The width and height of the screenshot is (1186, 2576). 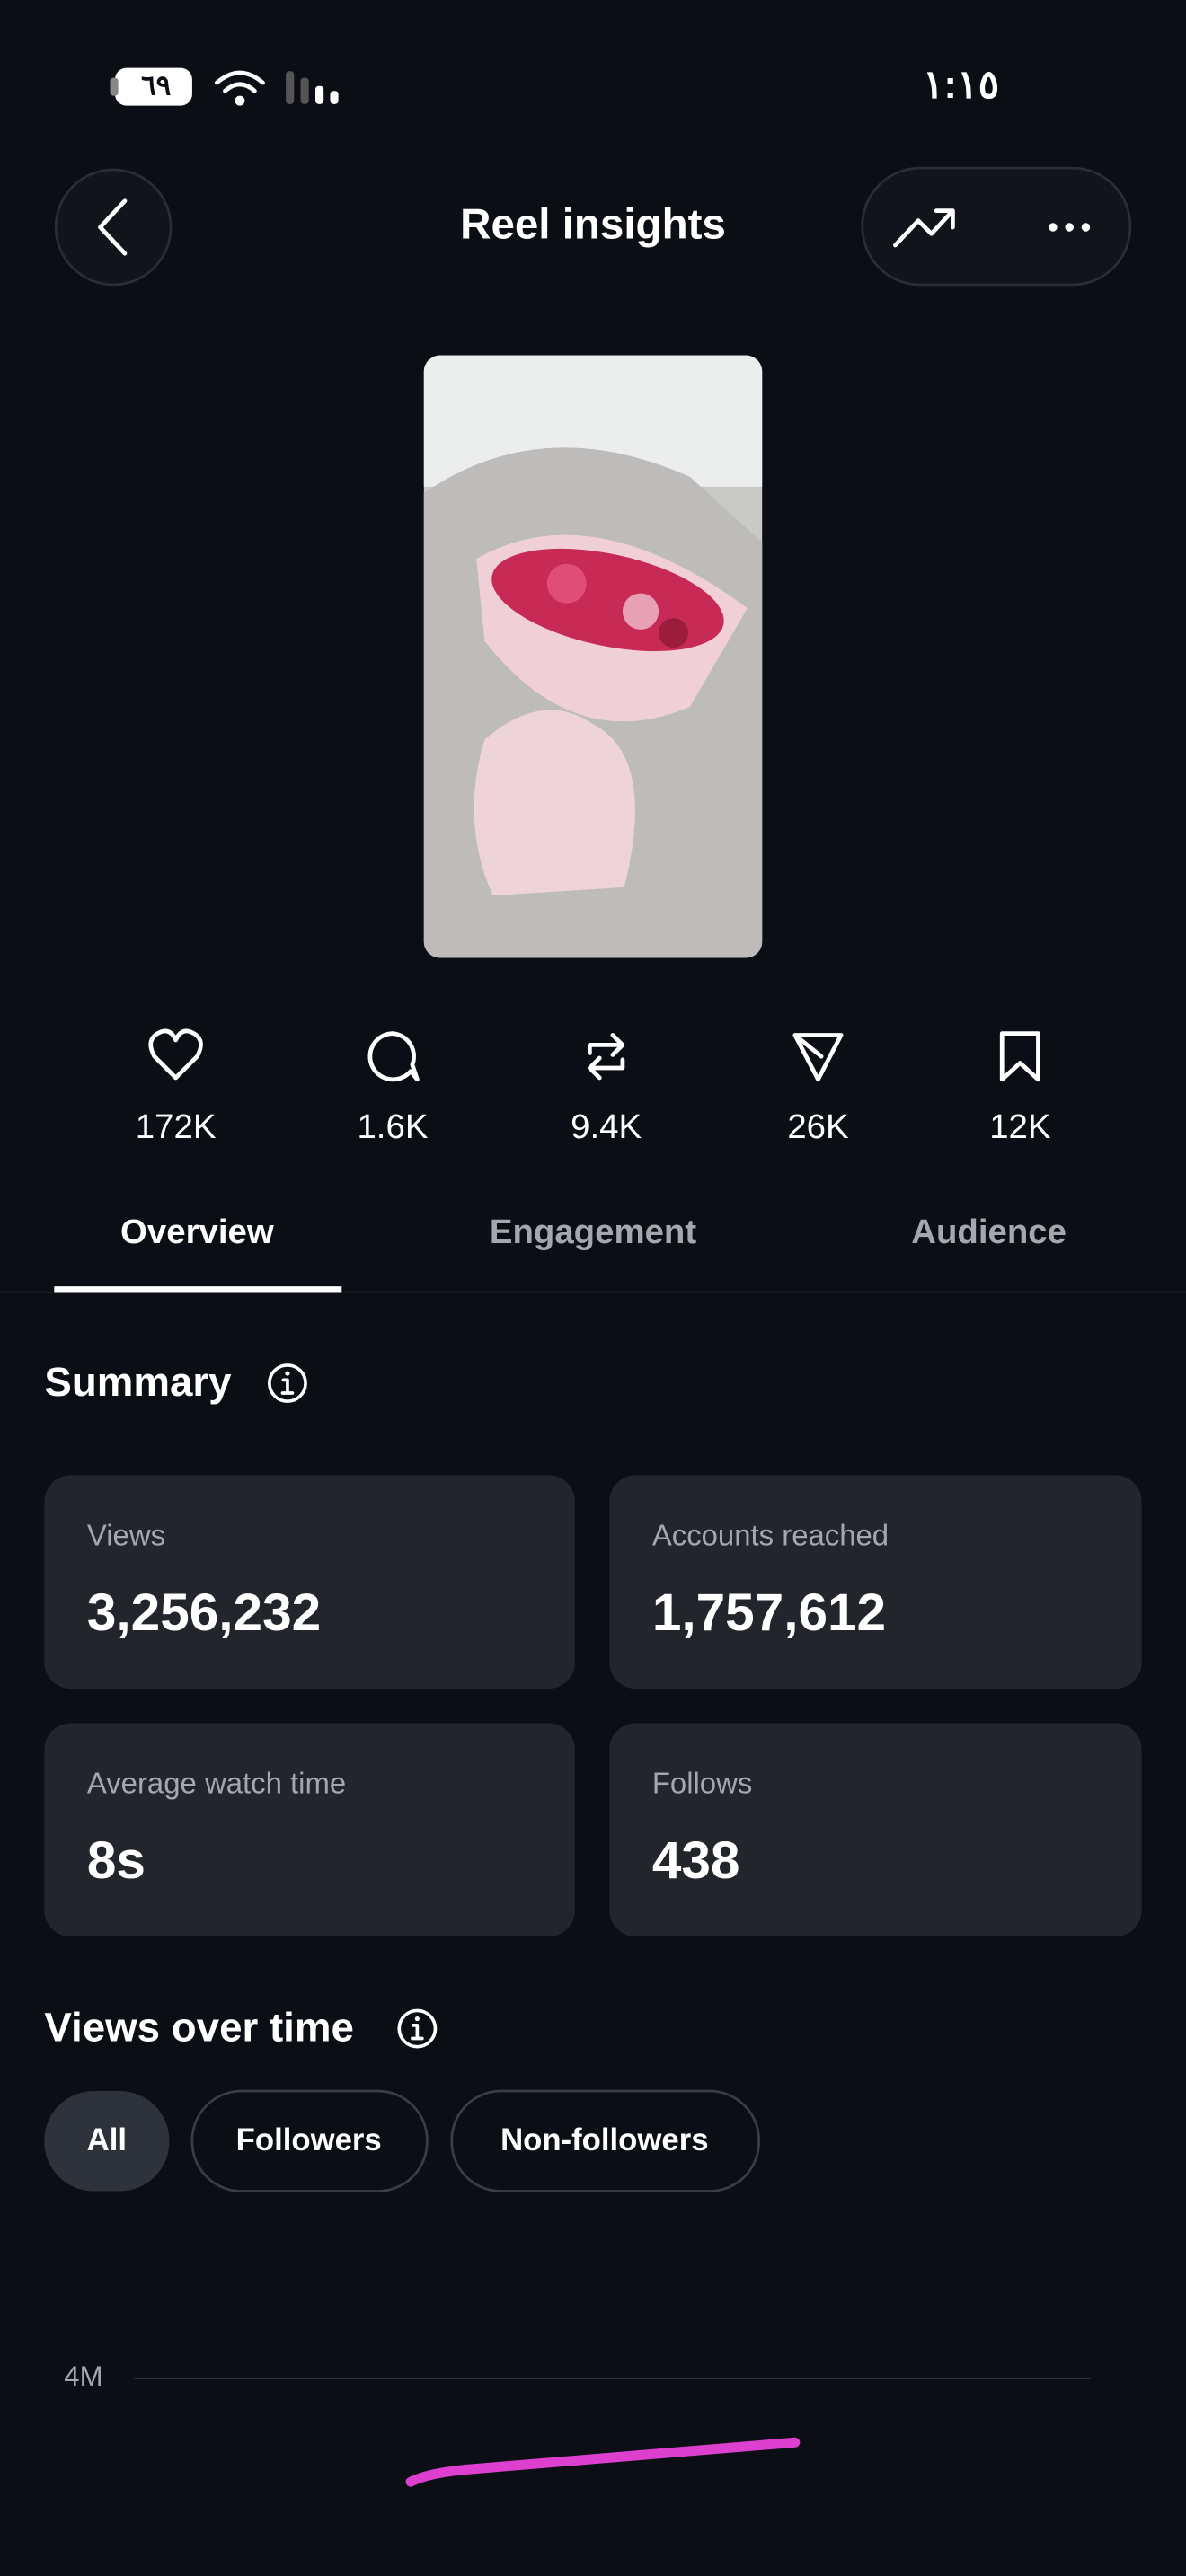 What do you see at coordinates (204, 1613) in the screenshot?
I see `card-value: 3,256,232` at bounding box center [204, 1613].